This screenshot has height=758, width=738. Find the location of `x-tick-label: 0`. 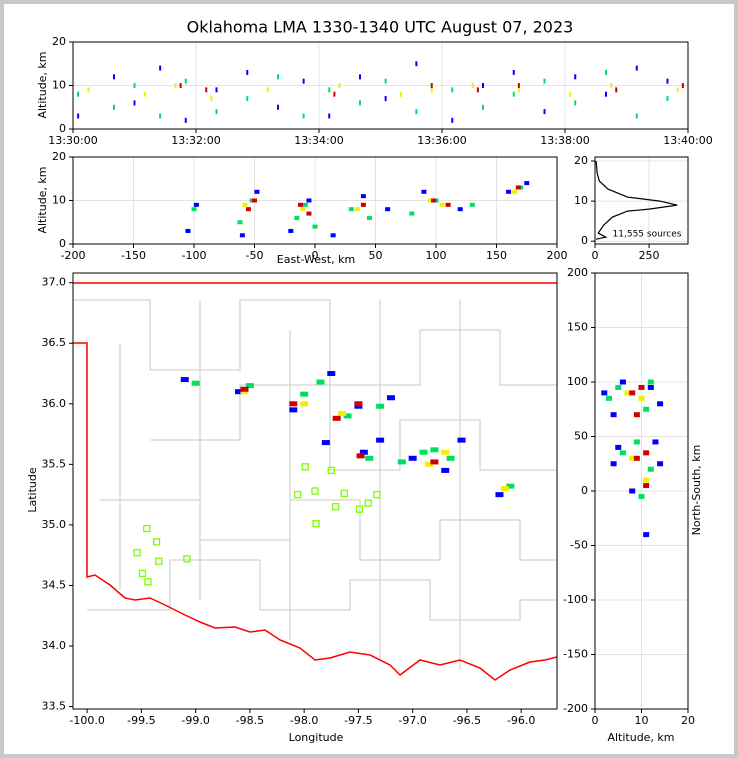

x-tick-label: 0 is located at coordinates (315, 255).